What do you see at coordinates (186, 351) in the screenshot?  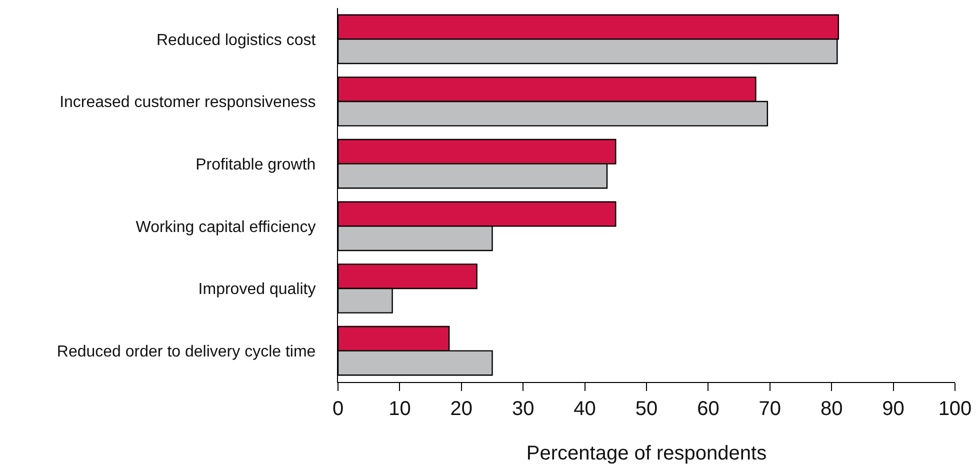 I see `y-tick-label: Reduced order to delivery cycle time` at bounding box center [186, 351].